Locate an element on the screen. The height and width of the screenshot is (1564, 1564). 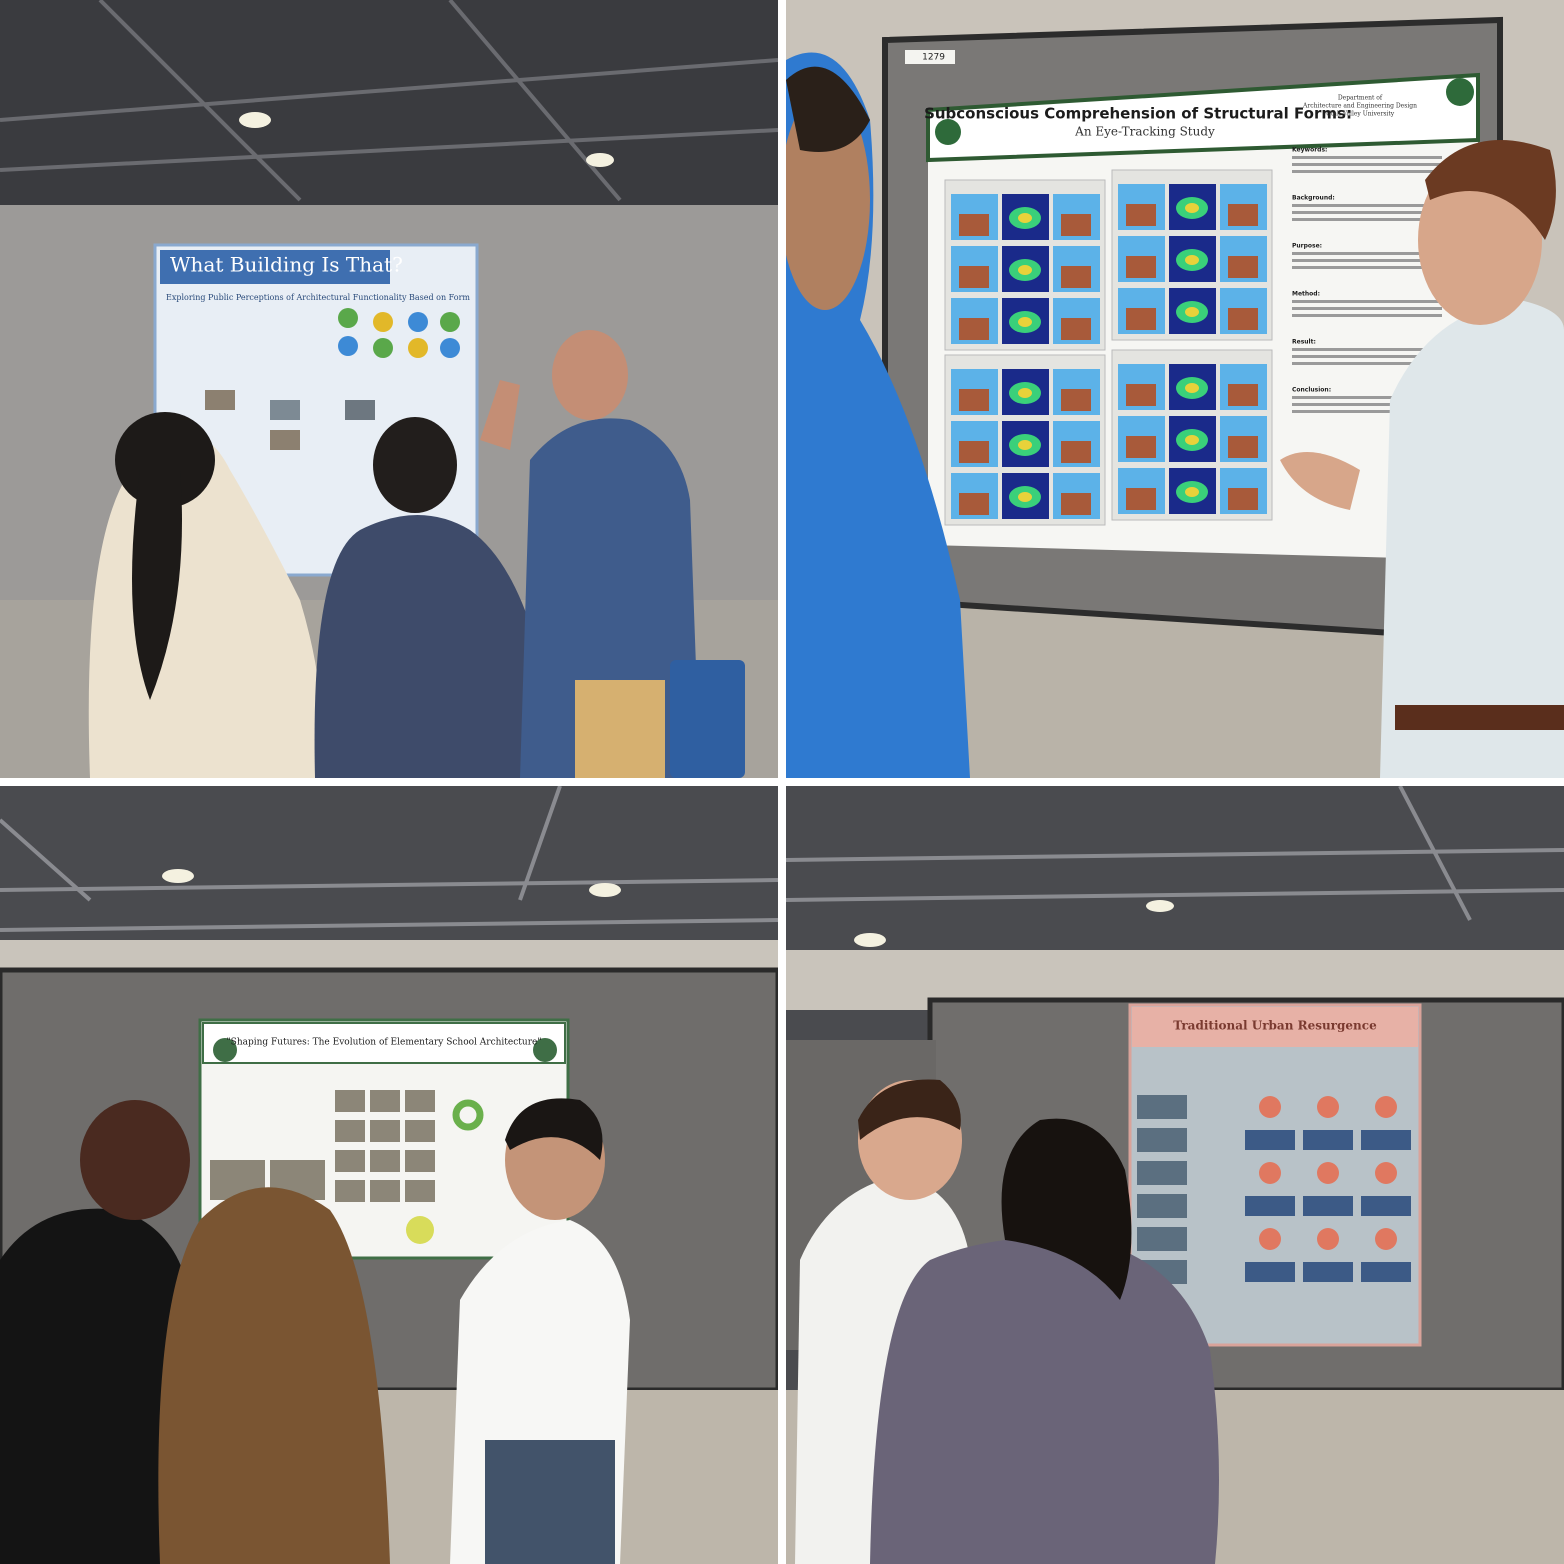
belt is located at coordinates (1479, 717).